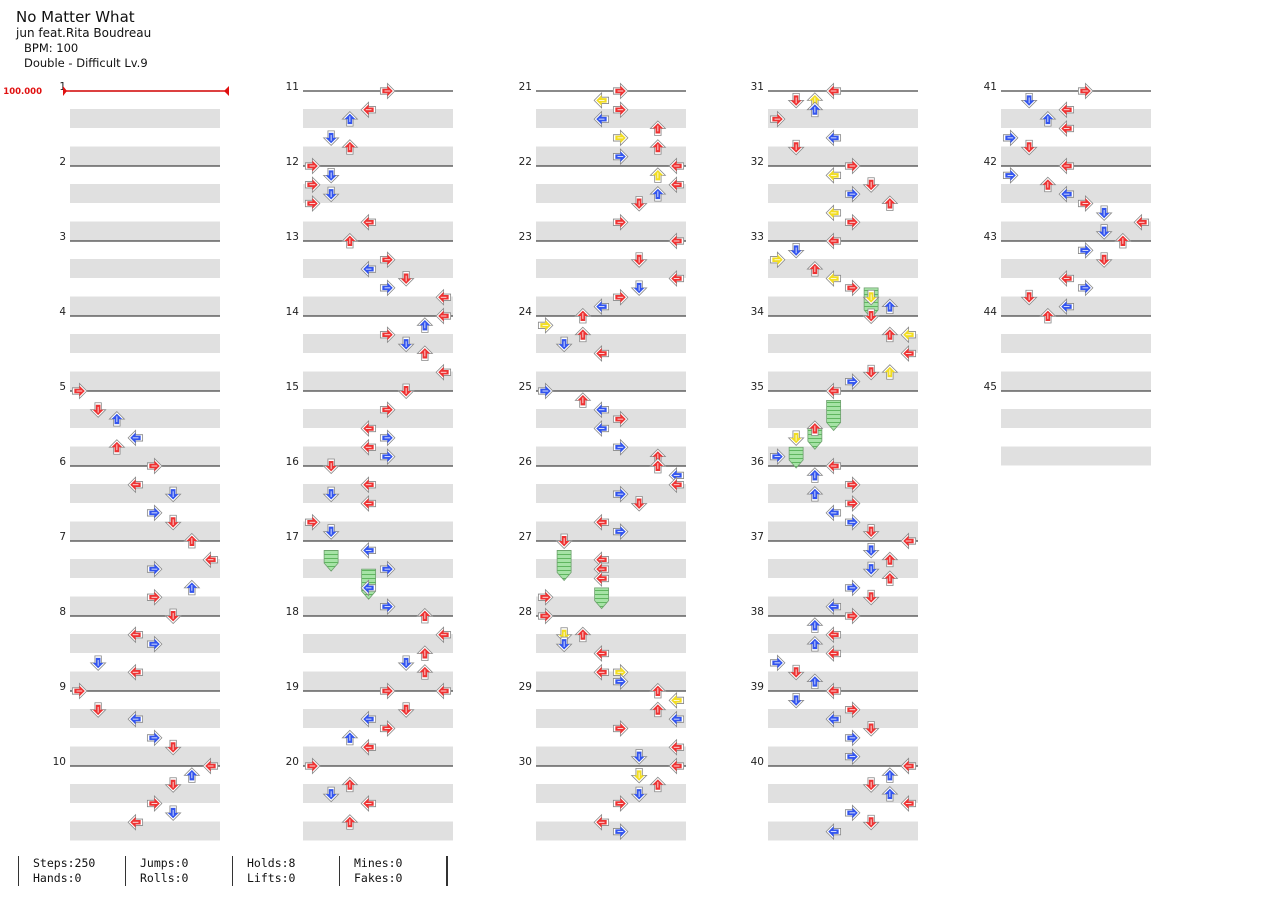 Image resolution: width=1280 pixels, height=900 pixels. Describe the element at coordinates (378, 878) in the screenshot. I see `stat-value: Fakes:0` at that location.